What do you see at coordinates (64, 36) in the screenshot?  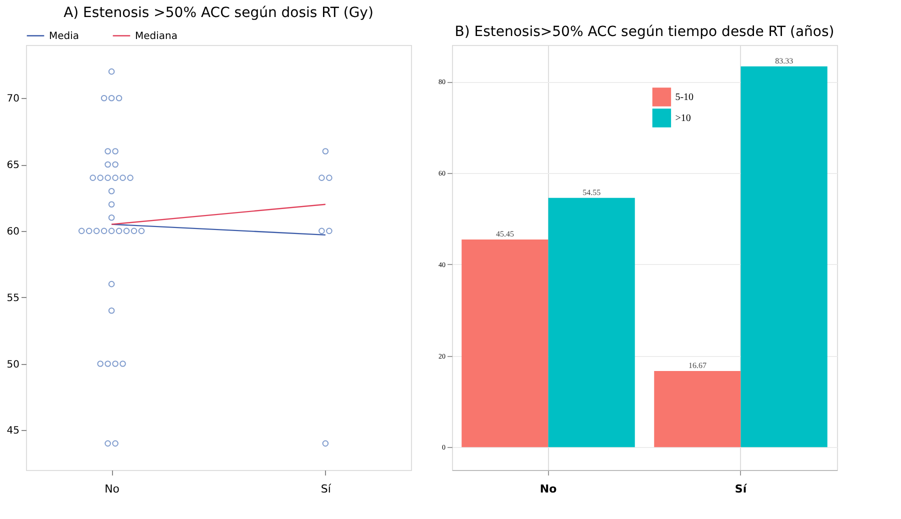 I see `legend-label: Media` at bounding box center [64, 36].